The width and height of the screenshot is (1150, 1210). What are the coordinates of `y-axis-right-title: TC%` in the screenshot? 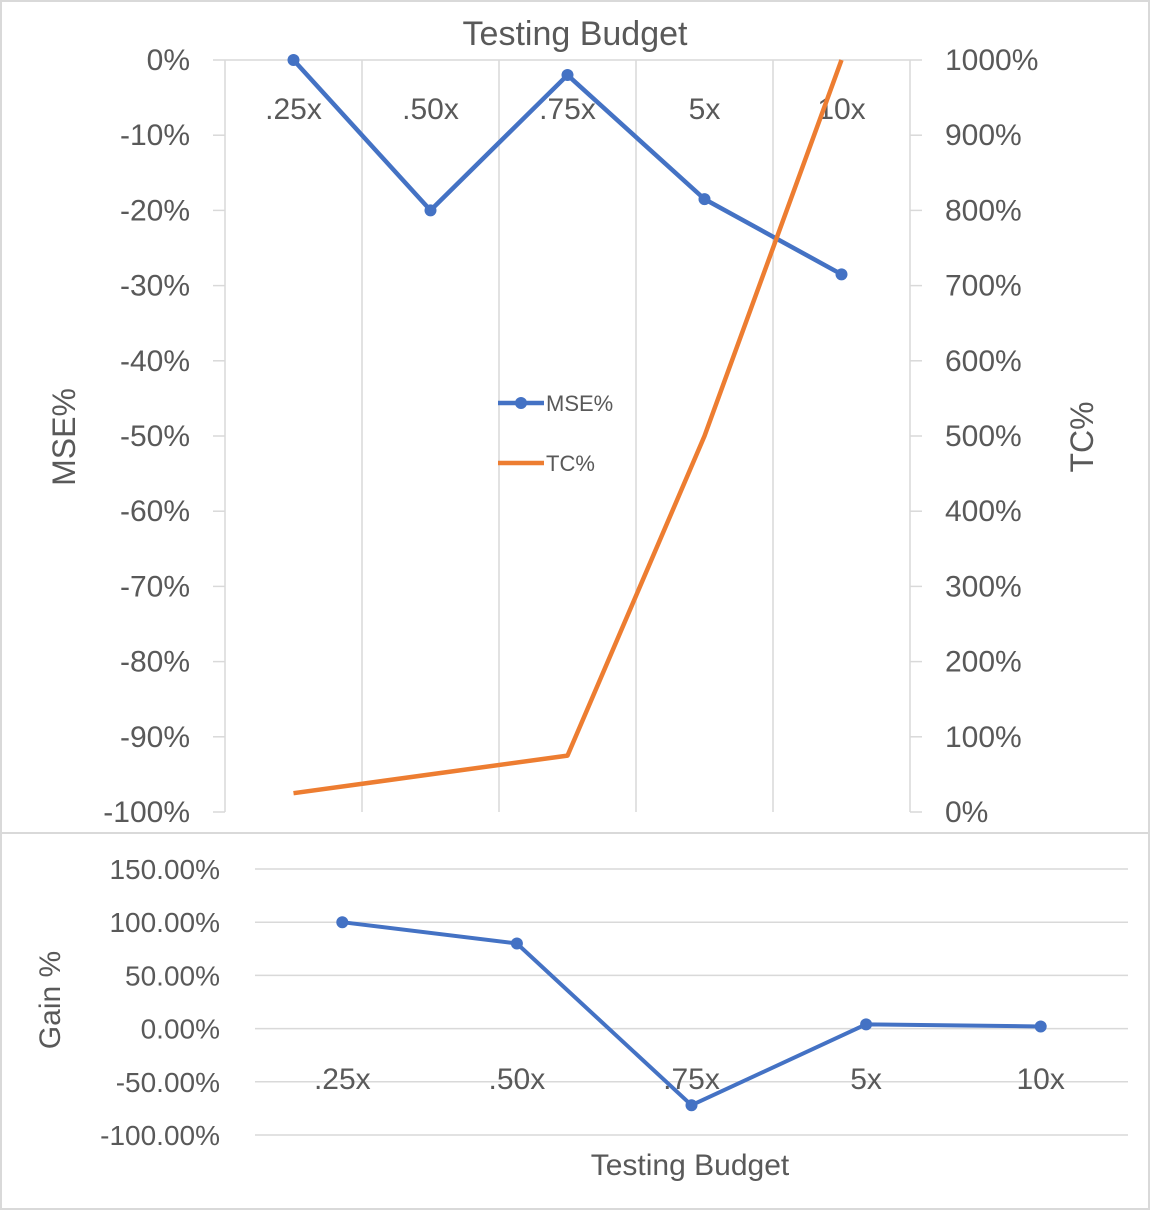 It's located at (1082, 436).